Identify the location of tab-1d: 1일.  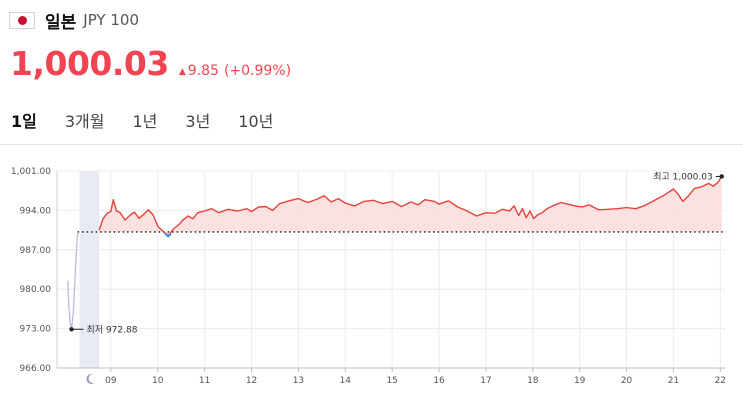
(24, 121).